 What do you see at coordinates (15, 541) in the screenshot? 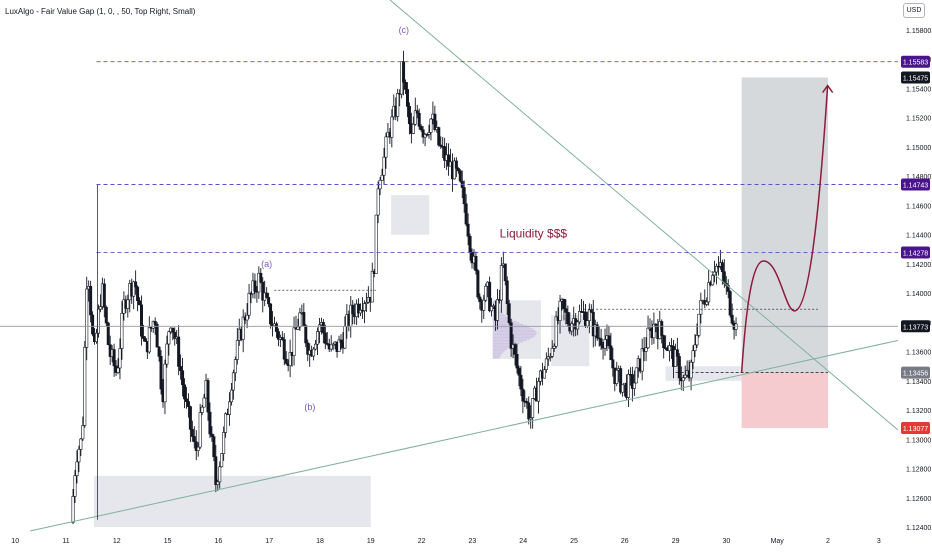
I see `time-tick-label: 10` at bounding box center [15, 541].